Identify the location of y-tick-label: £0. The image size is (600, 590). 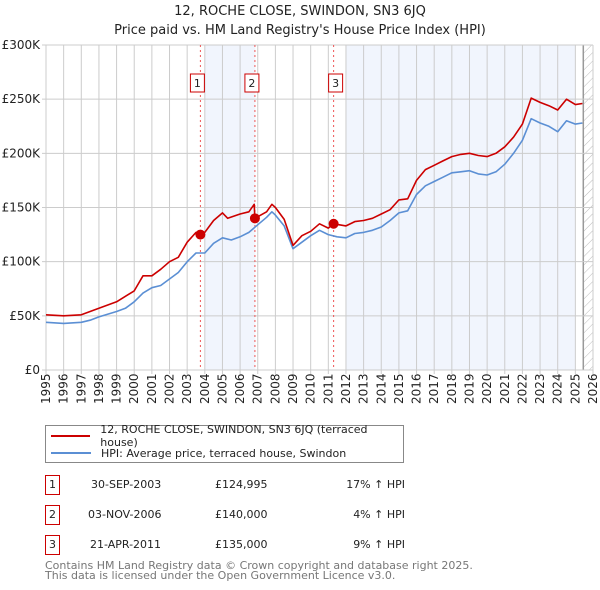
(32, 370).